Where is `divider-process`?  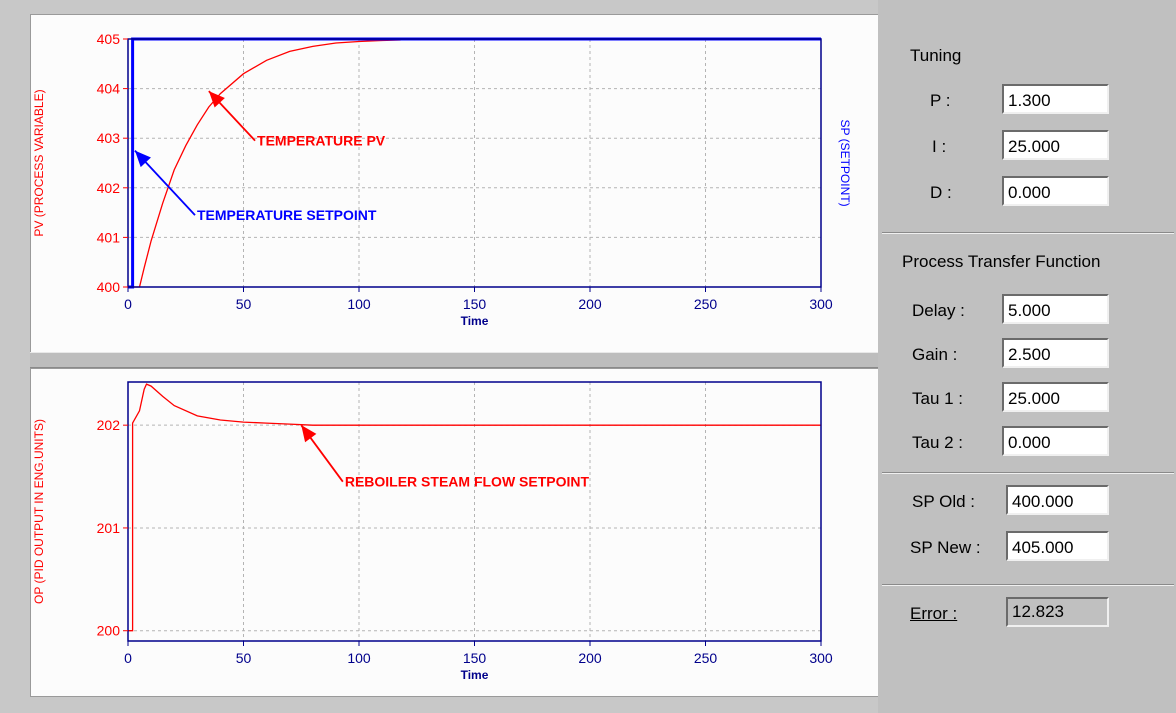
divider-process is located at coordinates (1028, 473).